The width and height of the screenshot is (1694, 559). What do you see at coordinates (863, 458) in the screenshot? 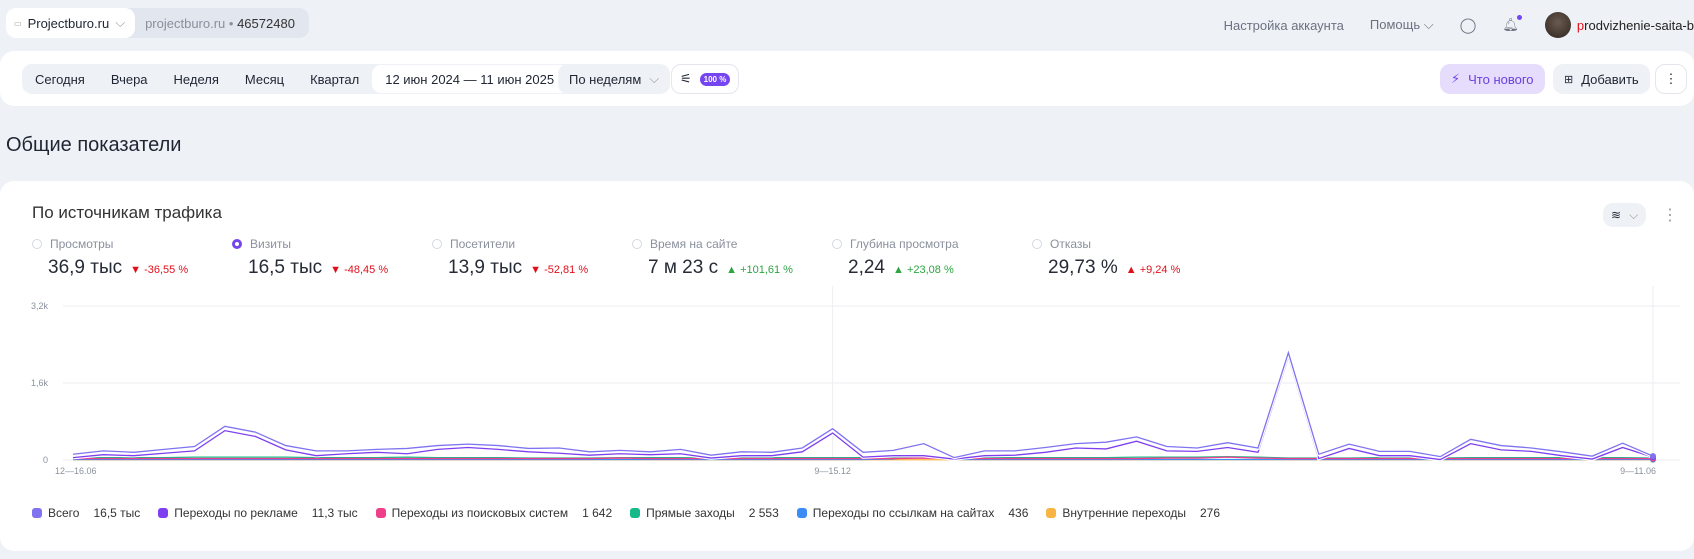
I see `series-line` at bounding box center [863, 458].